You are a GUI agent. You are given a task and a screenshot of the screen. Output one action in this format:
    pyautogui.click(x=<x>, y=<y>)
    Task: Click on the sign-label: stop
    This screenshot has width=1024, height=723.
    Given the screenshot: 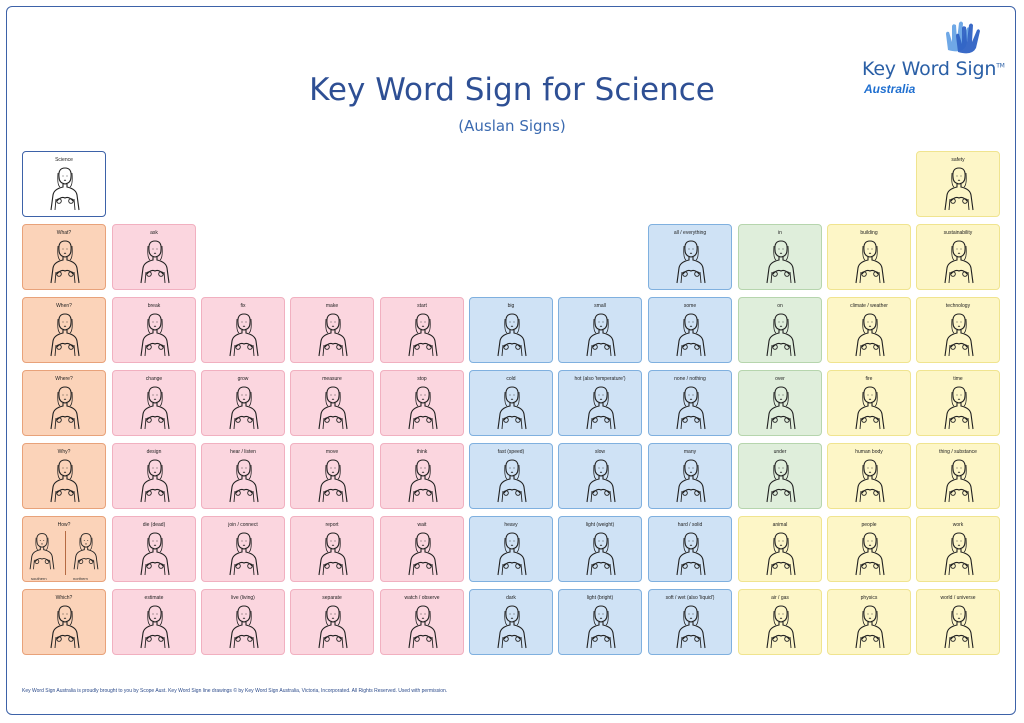 What is the action you would take?
    pyautogui.click(x=422, y=379)
    